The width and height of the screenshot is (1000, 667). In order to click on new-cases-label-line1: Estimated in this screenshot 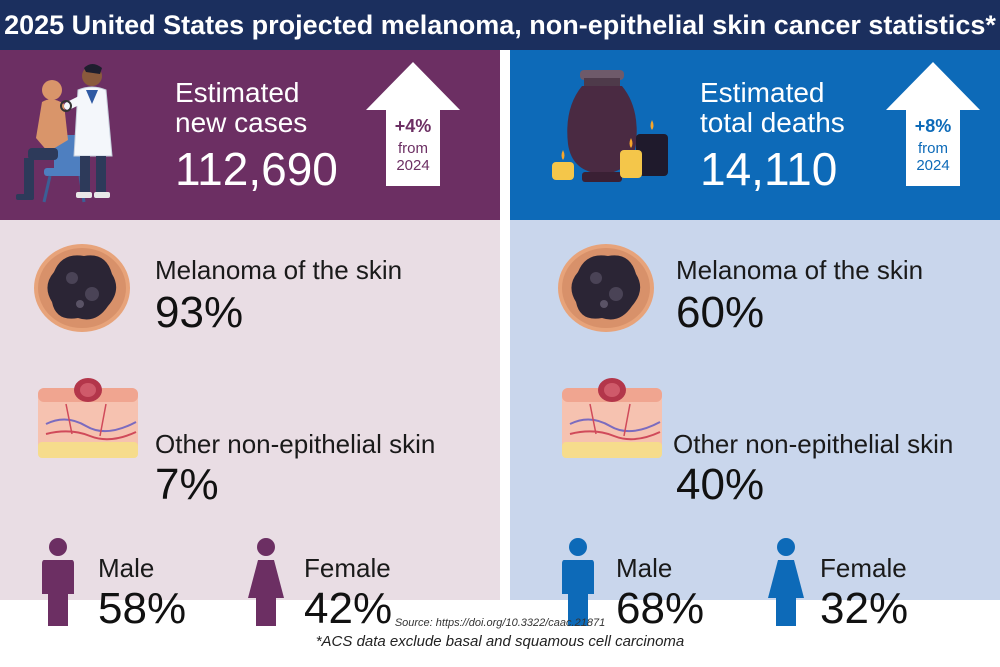, I will do `click(237, 92)`.